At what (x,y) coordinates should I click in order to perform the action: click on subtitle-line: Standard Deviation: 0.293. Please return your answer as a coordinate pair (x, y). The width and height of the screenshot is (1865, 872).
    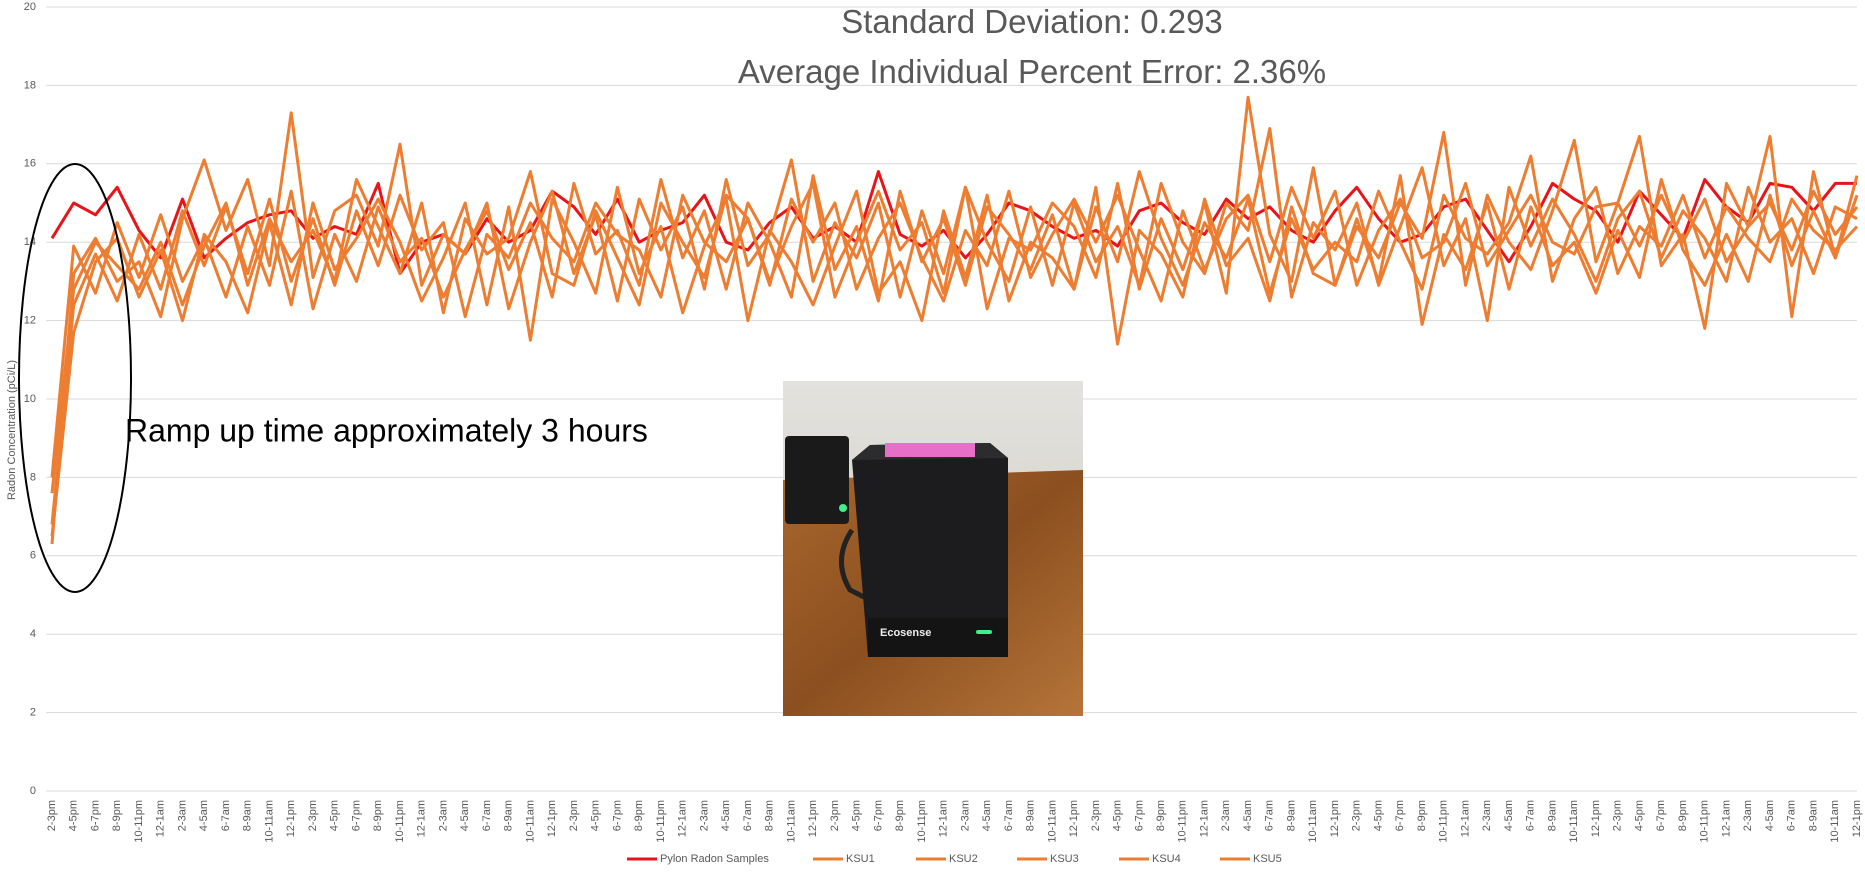
    Looking at the image, I should click on (1032, 21).